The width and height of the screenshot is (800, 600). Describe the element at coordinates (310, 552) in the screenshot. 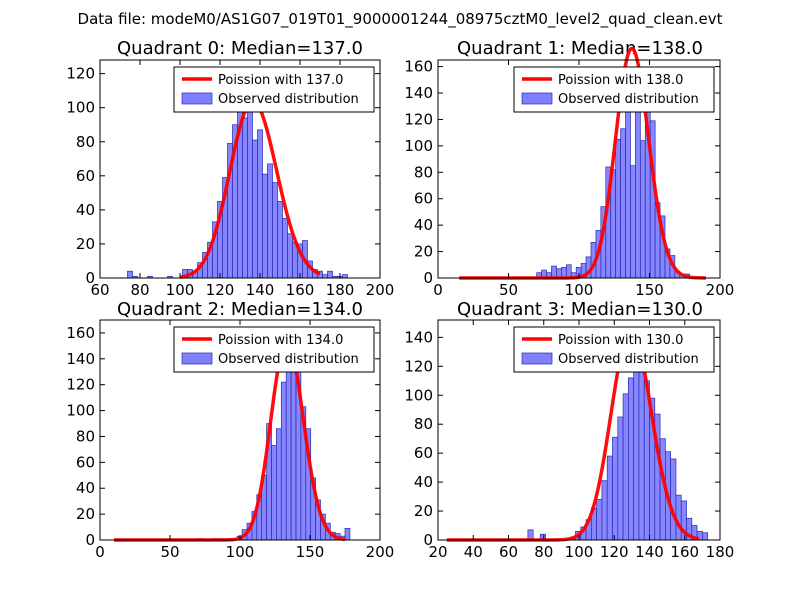

I see `quadrant-2-x-tick-label: 150` at that location.